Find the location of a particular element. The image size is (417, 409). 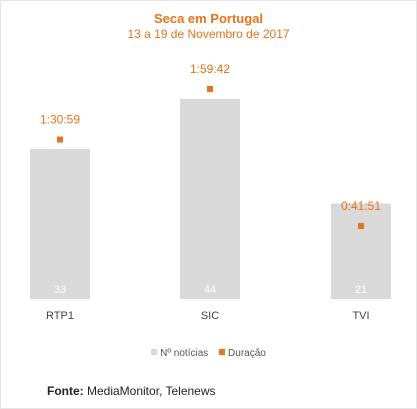

legend-item-noticias: Nº notícias is located at coordinates (179, 353).